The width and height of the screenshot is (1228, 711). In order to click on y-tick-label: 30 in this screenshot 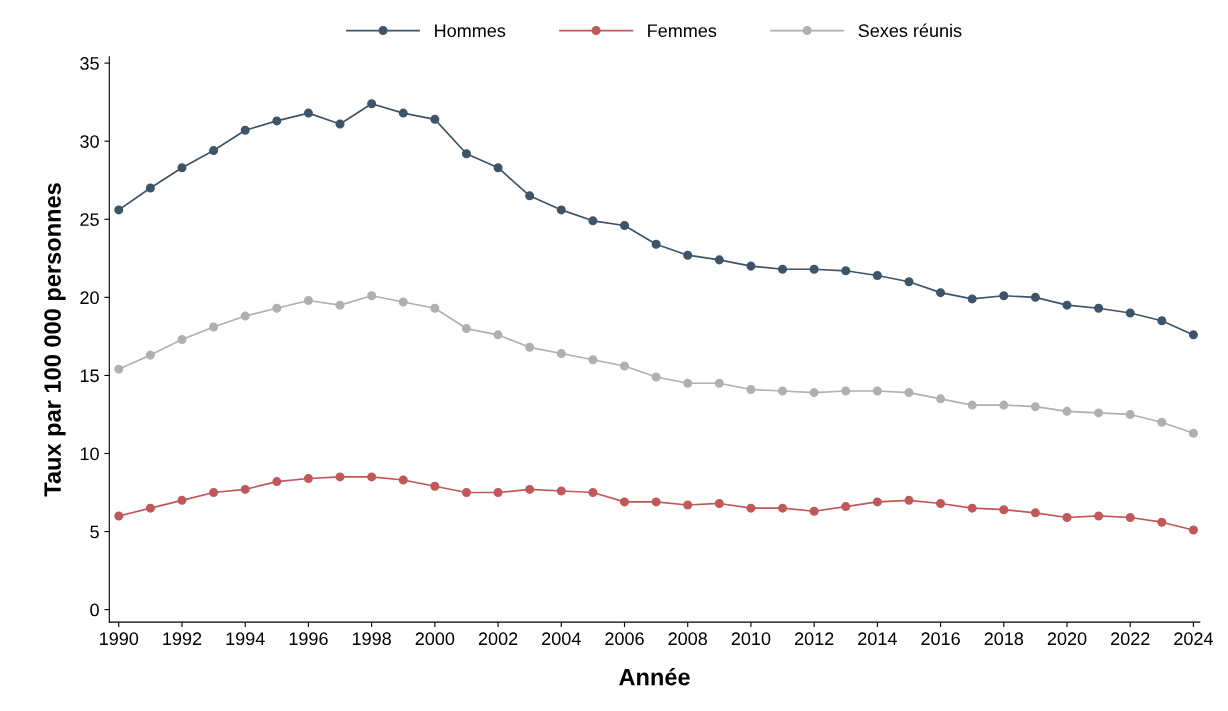, I will do `click(89, 141)`.